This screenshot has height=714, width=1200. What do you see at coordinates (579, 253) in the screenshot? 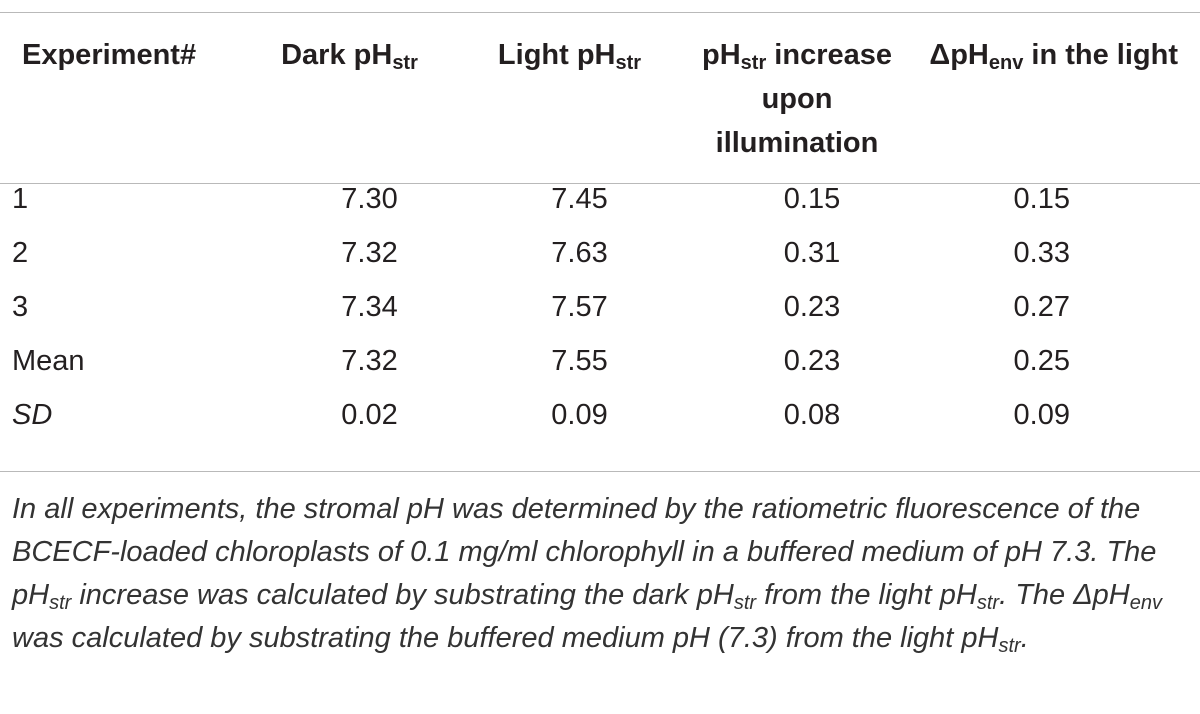
I see `cell-light-ph: 7.63` at bounding box center [579, 253].